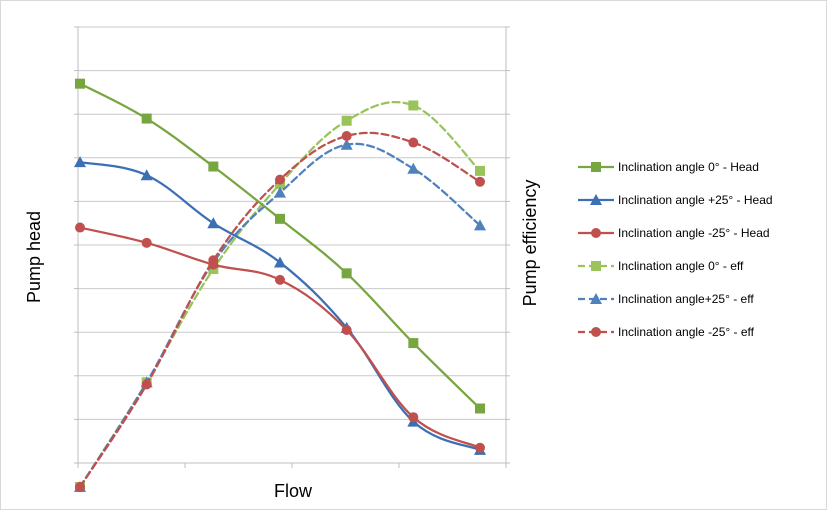 Image resolution: width=827 pixels, height=510 pixels. Describe the element at coordinates (694, 233) in the screenshot. I see `legend-label: Inclination angle -25° - Head` at that location.